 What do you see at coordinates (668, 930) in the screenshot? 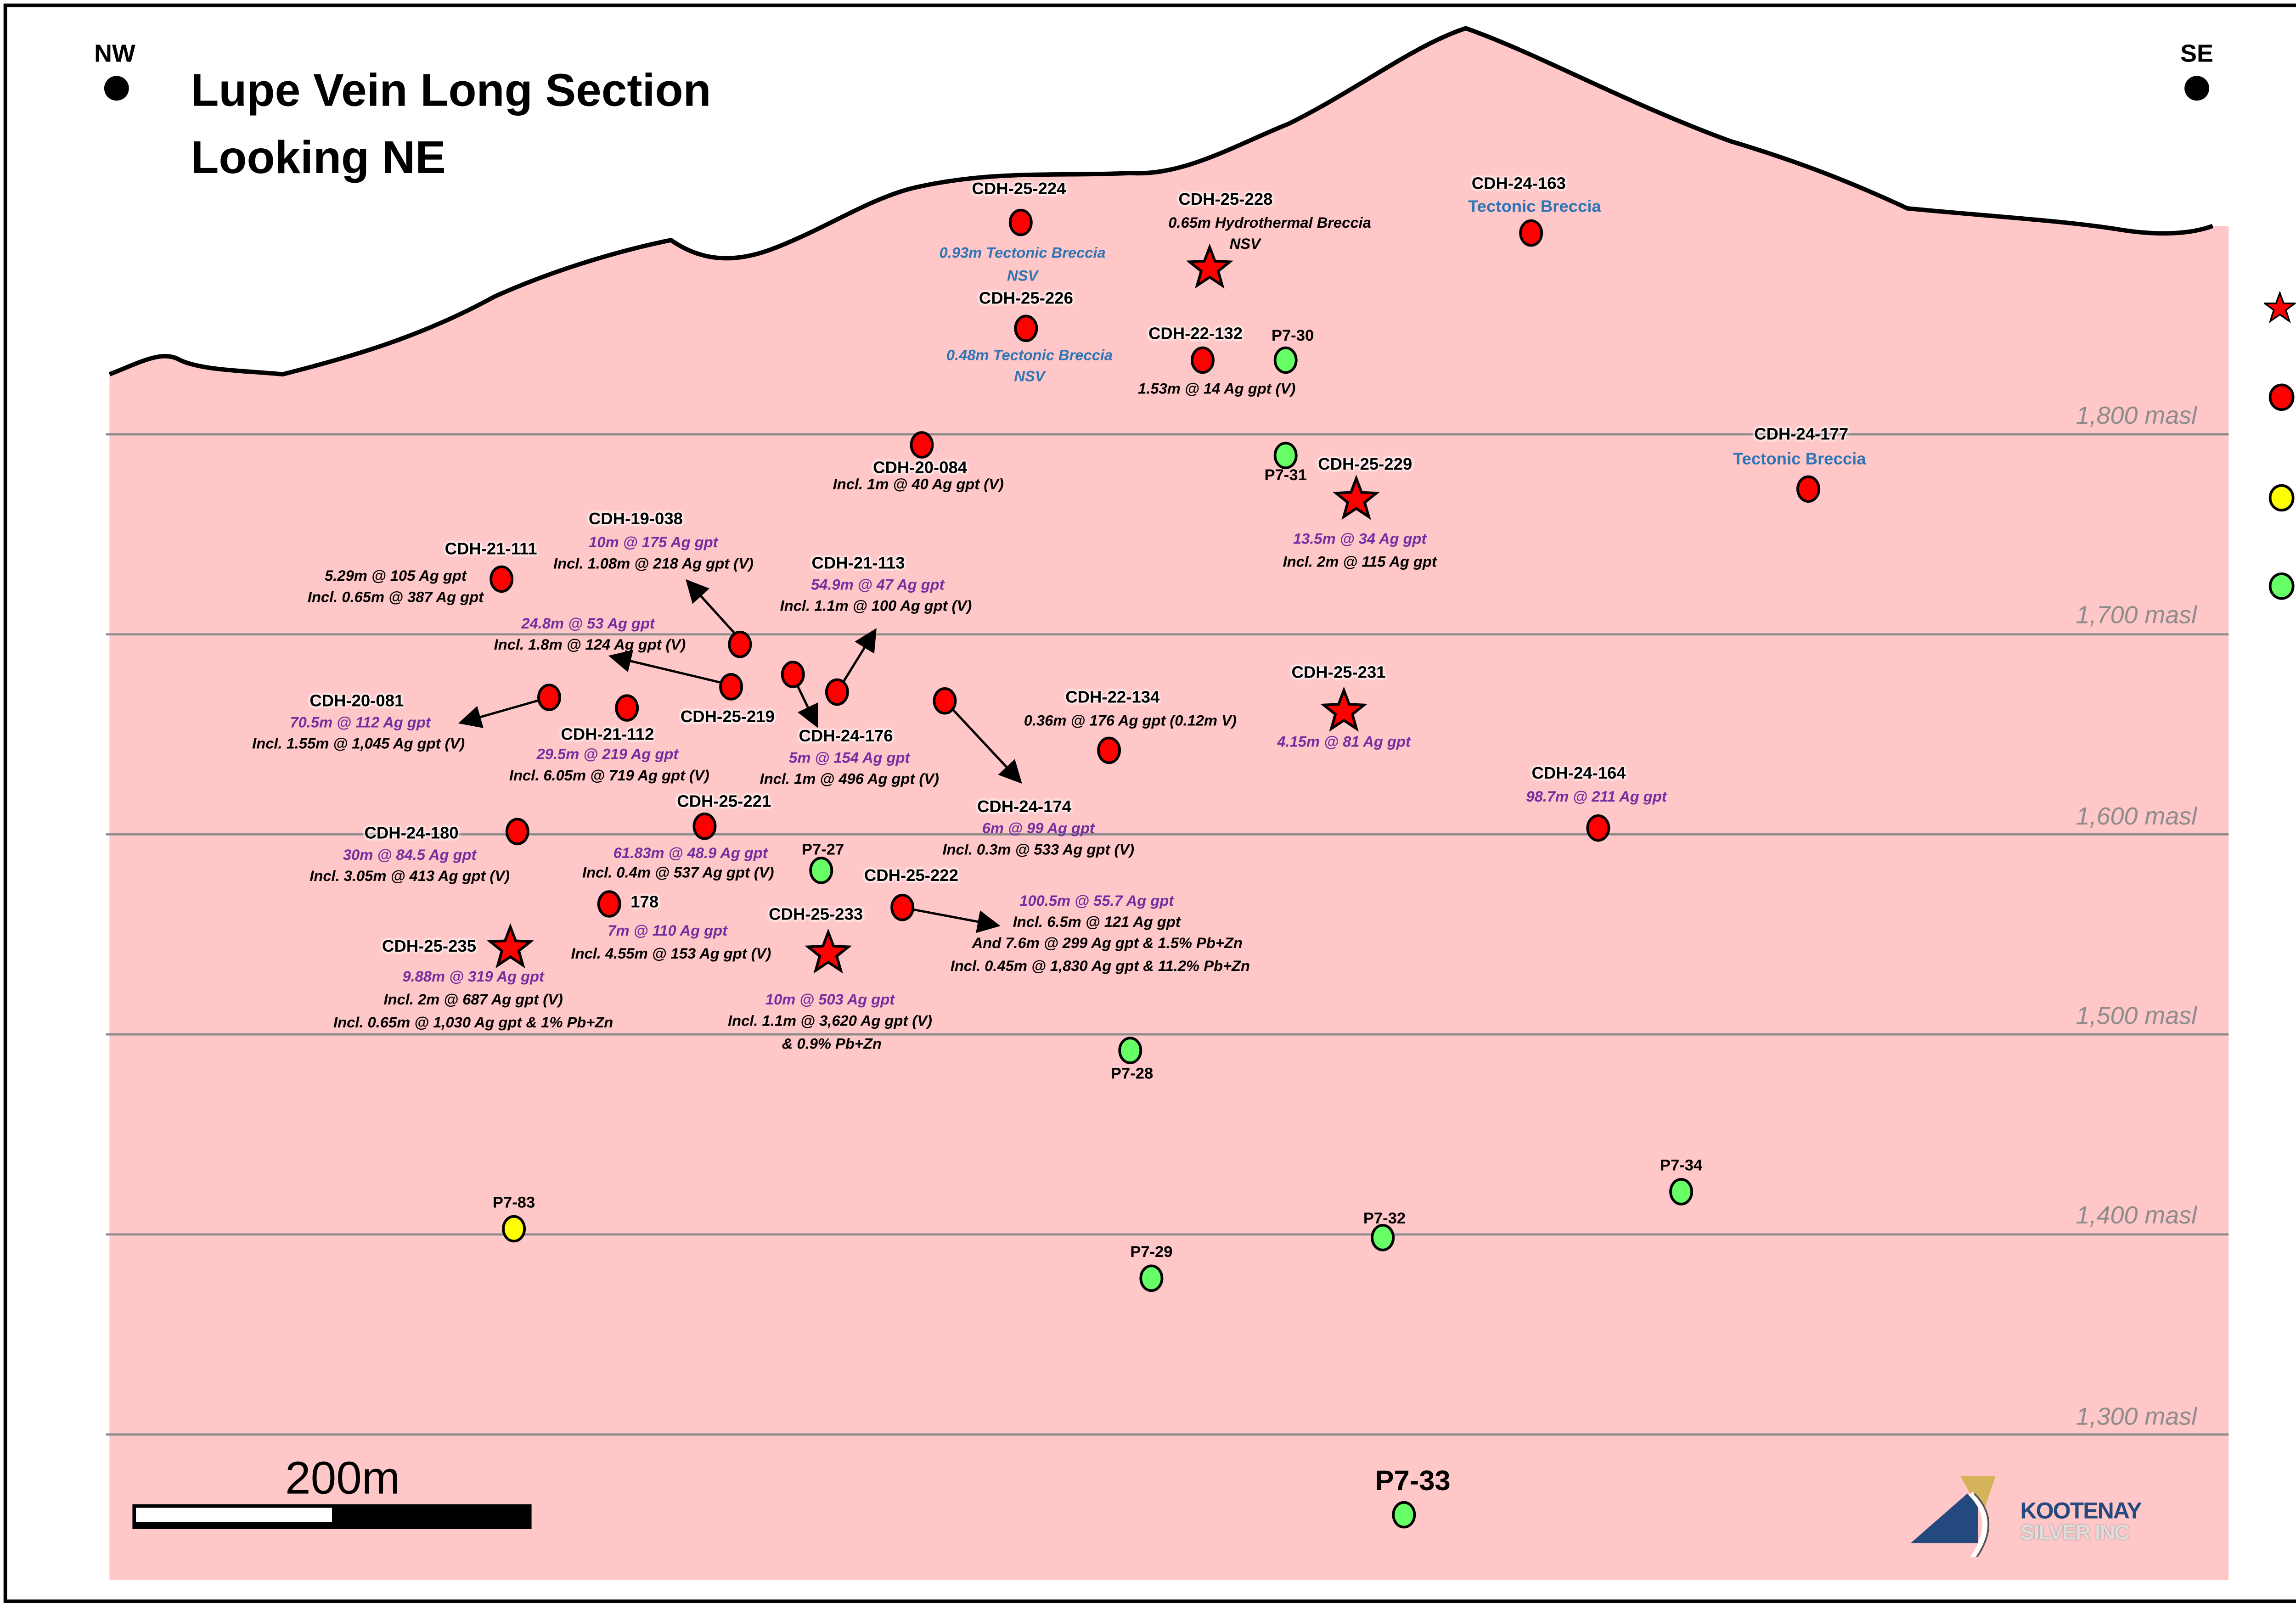
I see `intercept-grade-label: 7m @ 110 Ag gpt` at bounding box center [668, 930].